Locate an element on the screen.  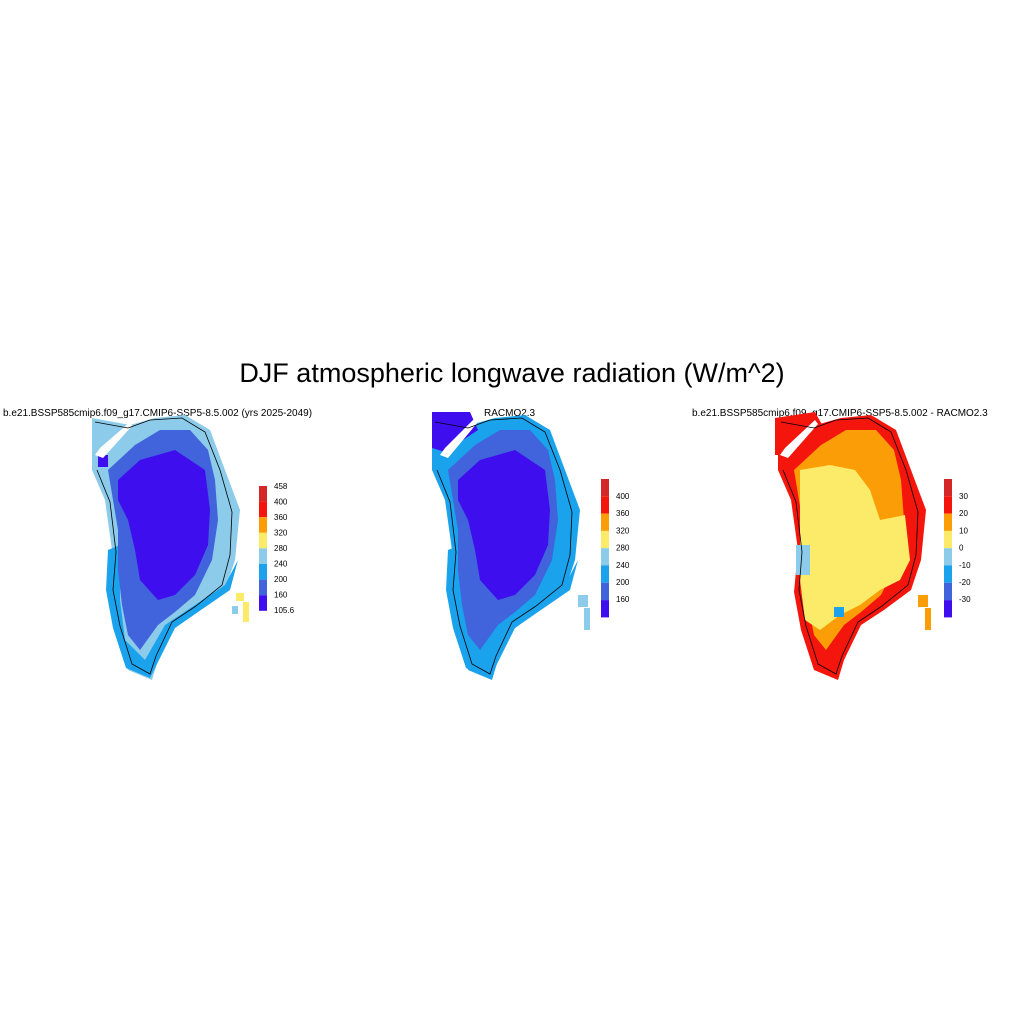
cb1-label-4: 280 is located at coordinates (281, 548).